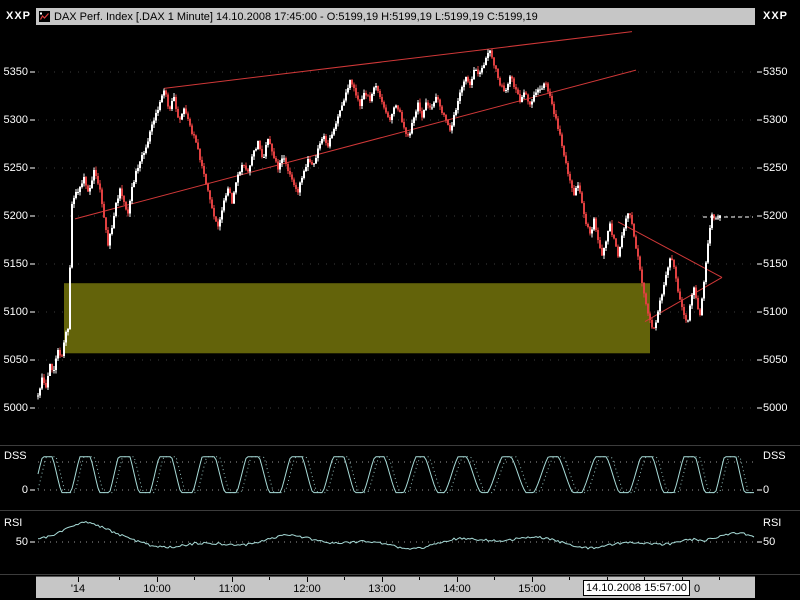 The image size is (800, 600). Describe the element at coordinates (78, 589) in the screenshot. I see `time-label-day: '14` at that location.